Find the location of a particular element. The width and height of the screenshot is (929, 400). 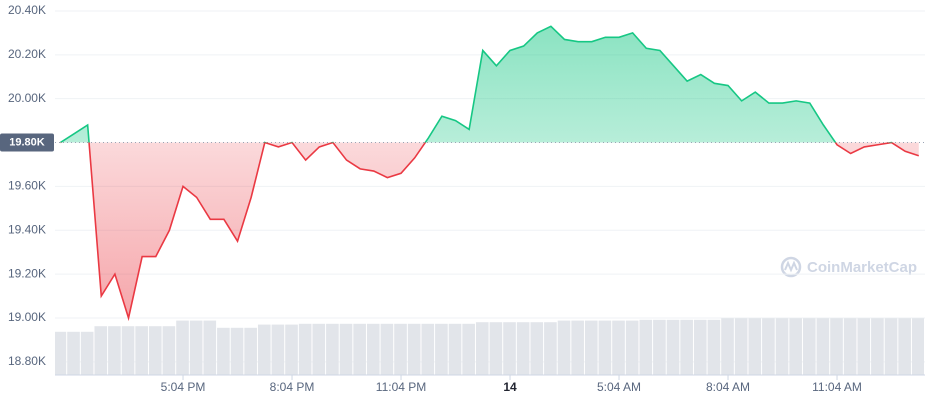

y-tick-label: 19.20K is located at coordinates (27, 273).